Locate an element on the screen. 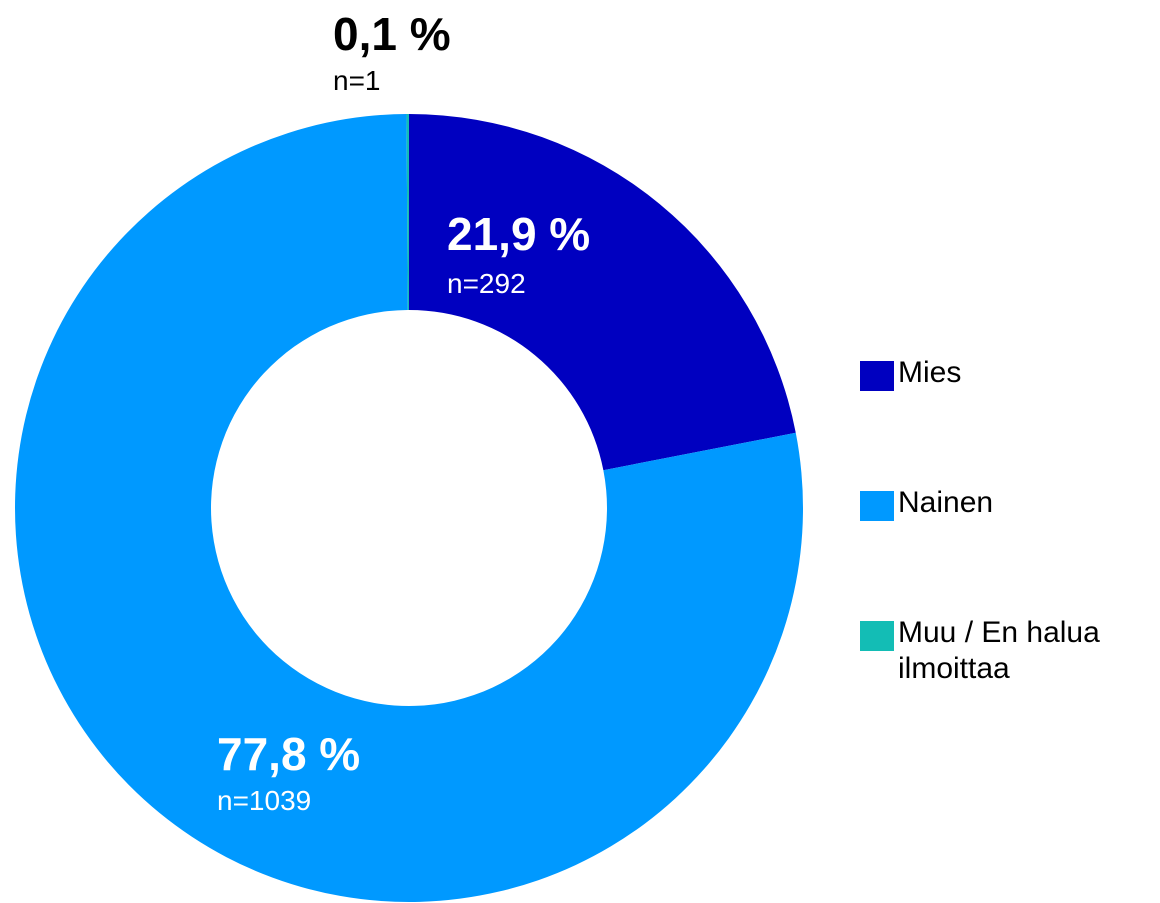  legend-label: Mies is located at coordinates (930, 372).